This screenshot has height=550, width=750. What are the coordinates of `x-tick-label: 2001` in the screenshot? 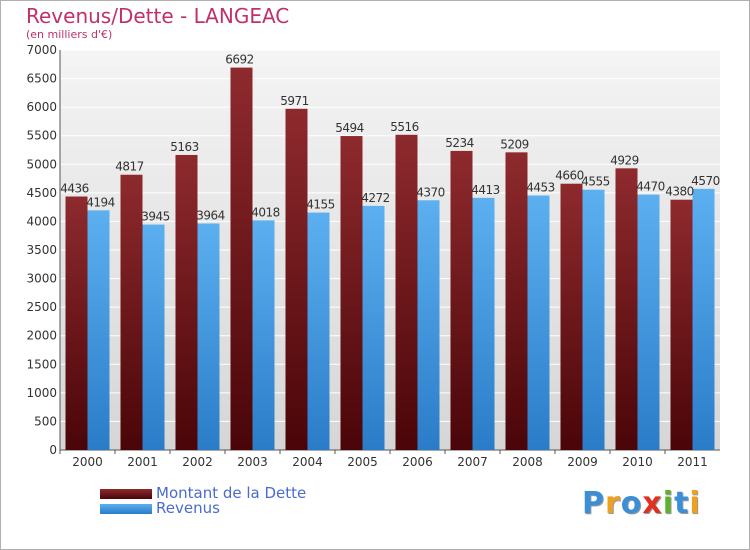 It's located at (142, 462).